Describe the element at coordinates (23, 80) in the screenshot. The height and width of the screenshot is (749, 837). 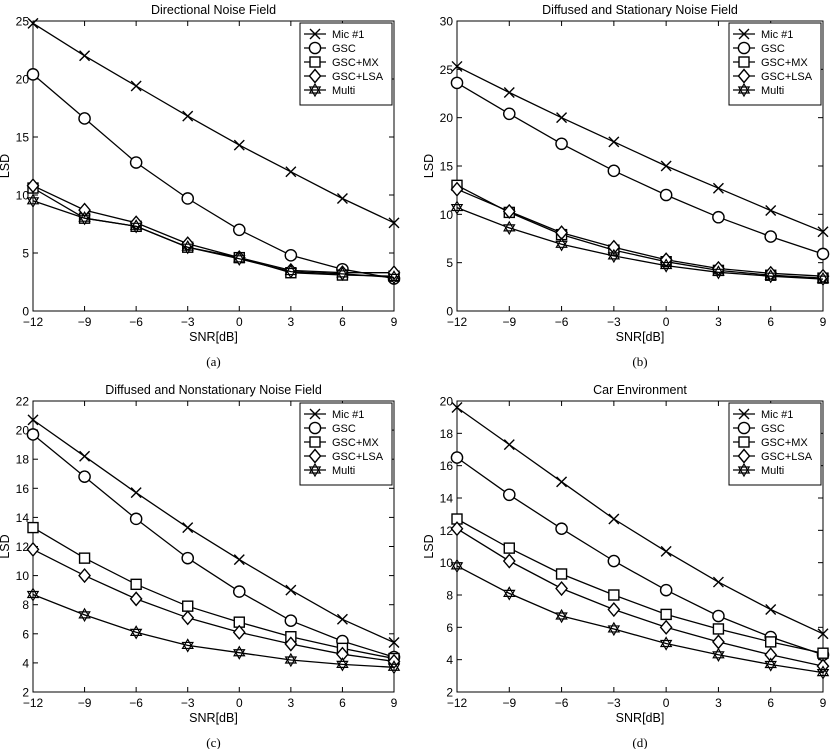
I see `y-tick-label: 20` at that location.